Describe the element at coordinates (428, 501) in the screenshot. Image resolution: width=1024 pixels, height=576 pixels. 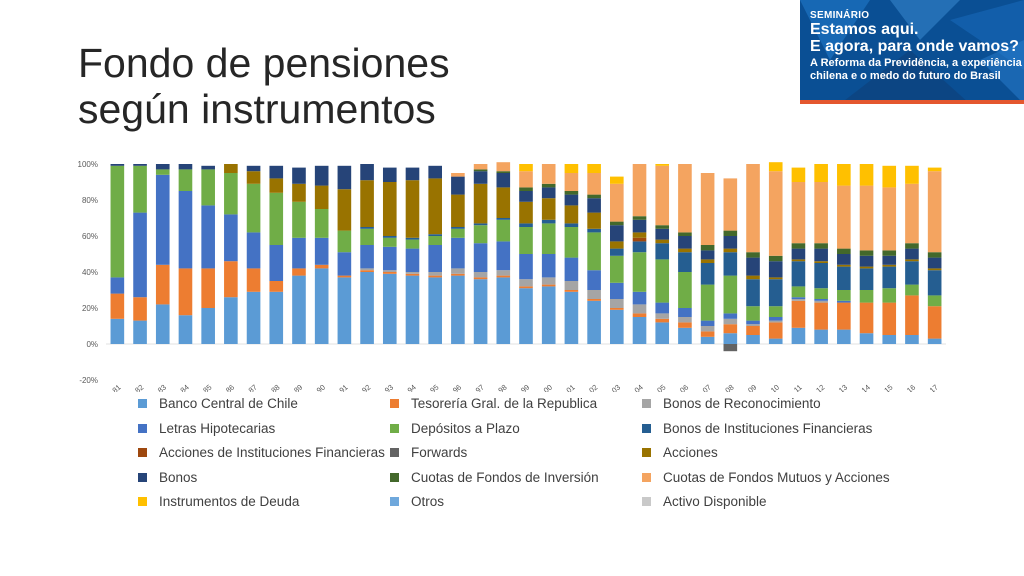
I see `legend-label: Otros` at that location.